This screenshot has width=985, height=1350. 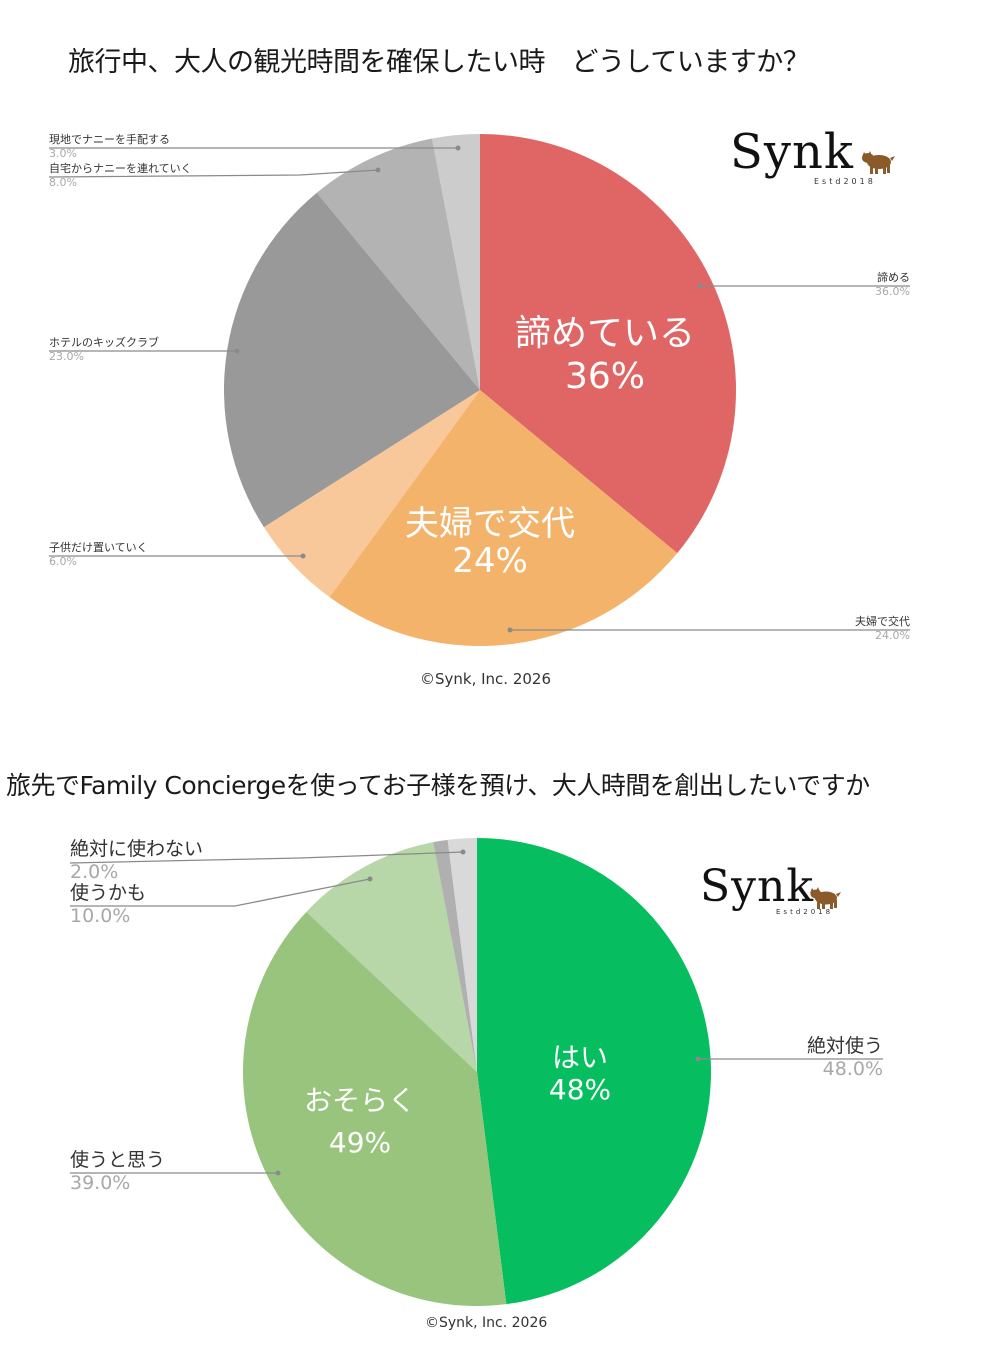 I want to click on chart1-title: 旅行中、大人の観光時間を確保したい時 どうしていますか？, so click(x=439, y=62).